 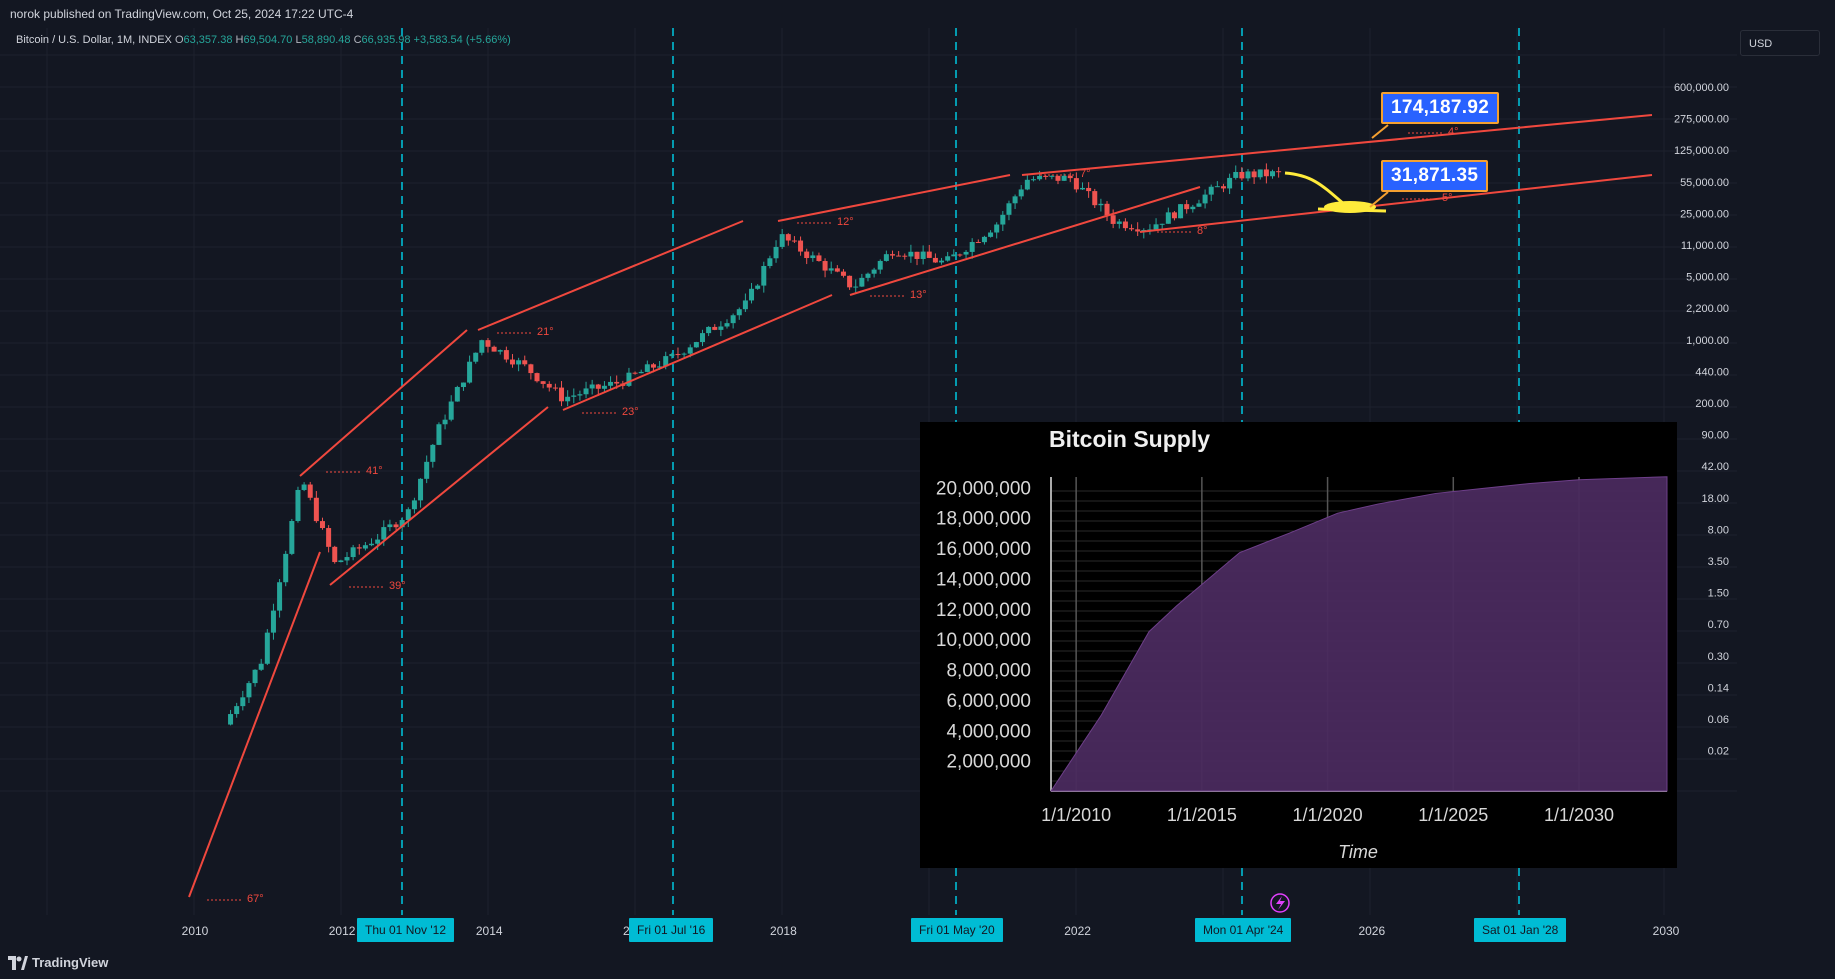 I want to click on x-tick-label: 2018, so click(x=783, y=931).